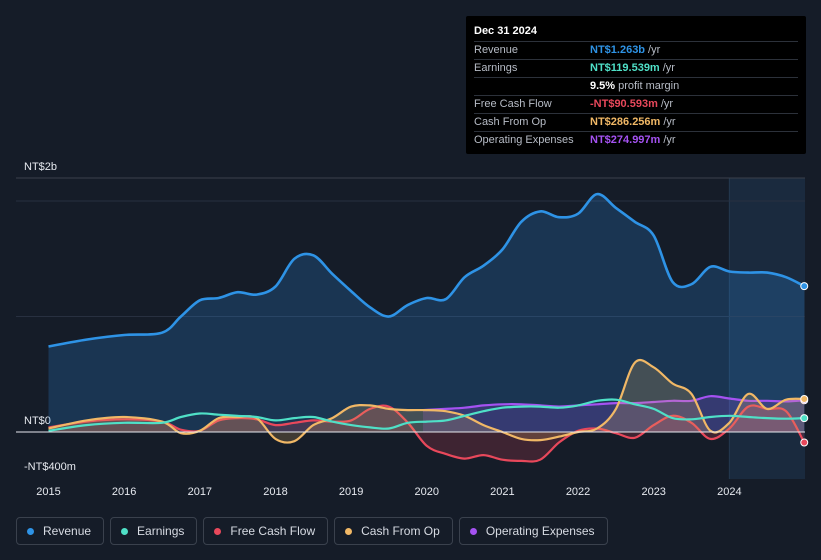  What do you see at coordinates (624, 104) in the screenshot?
I see `tooltip-row-value: -NT$90.593m` at bounding box center [624, 104].